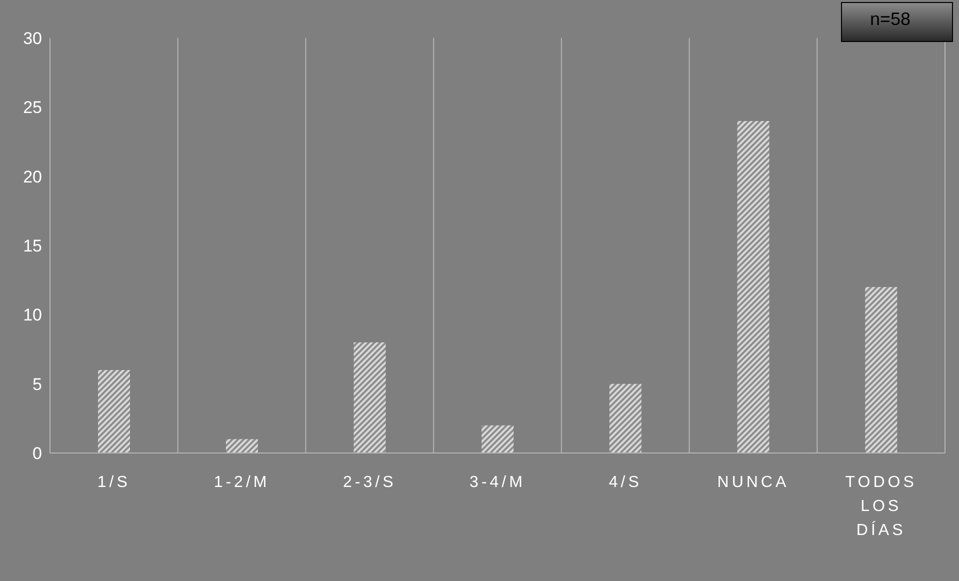 The height and width of the screenshot is (581, 959). Describe the element at coordinates (753, 482) in the screenshot. I see `x-tick-label: NUNCA` at that location.